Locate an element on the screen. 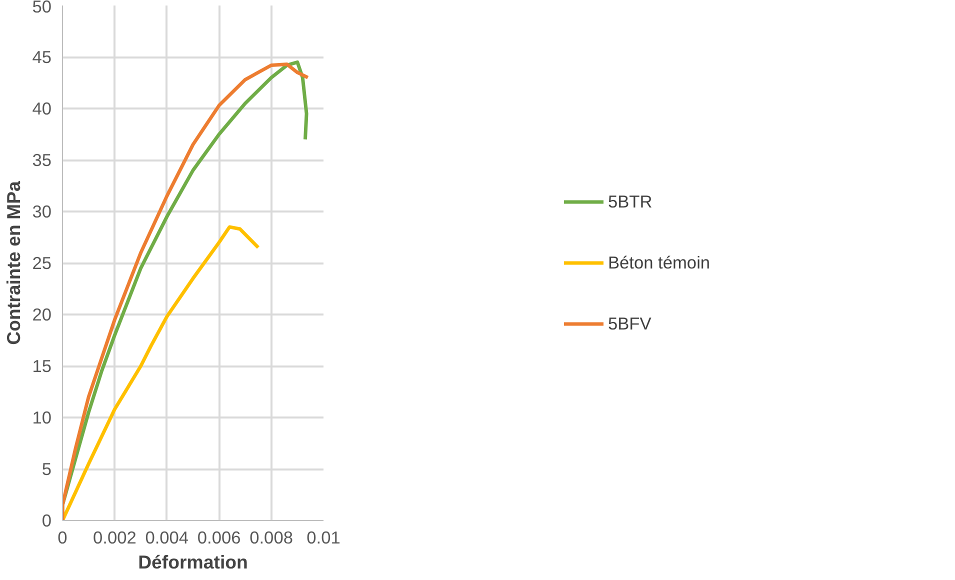 The height and width of the screenshot is (580, 955). legend-label: Béton témoin is located at coordinates (659, 262).